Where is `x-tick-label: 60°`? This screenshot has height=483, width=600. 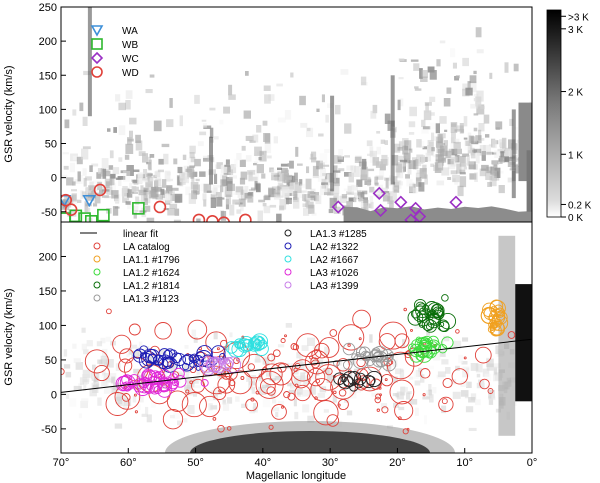
x-tick-label: 60° is located at coordinates (128, 463).